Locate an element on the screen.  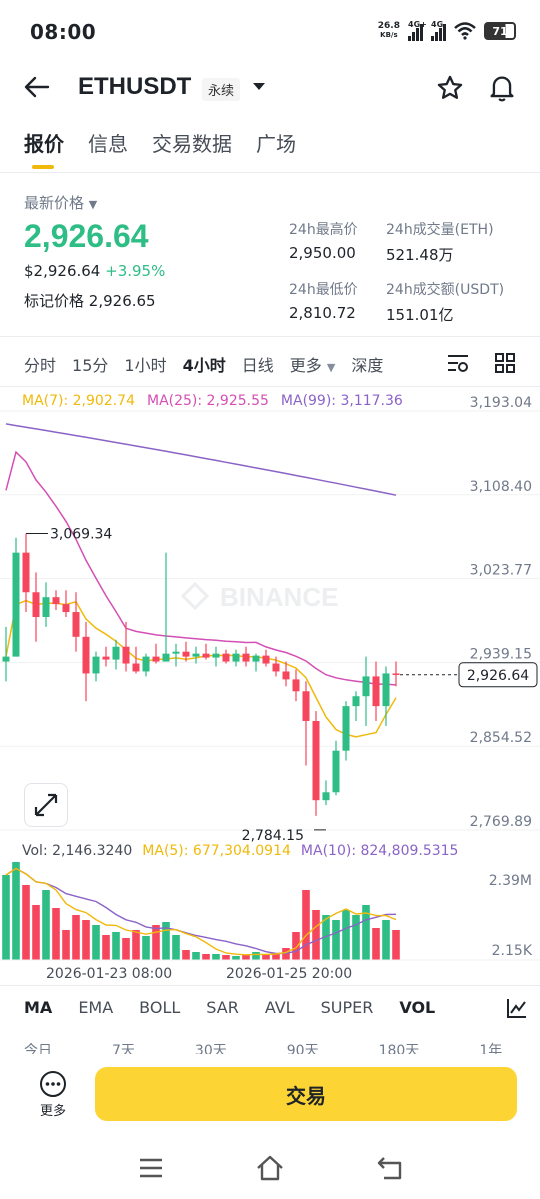
range-90d: 90天 is located at coordinates (302, 1048).